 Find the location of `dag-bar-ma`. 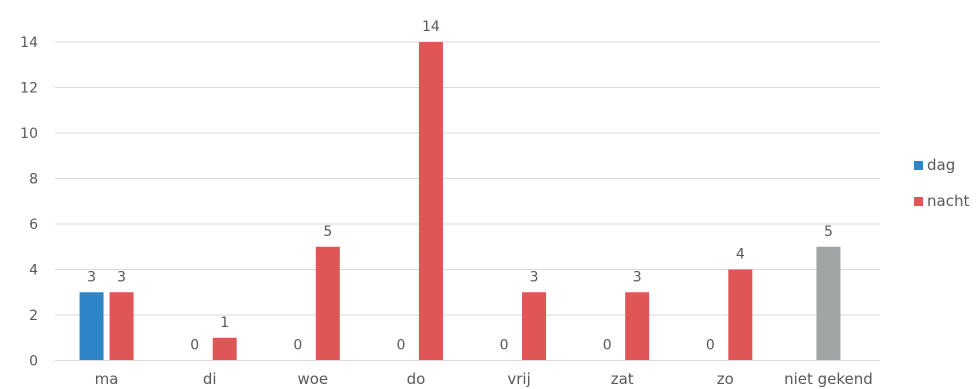

dag-bar-ma is located at coordinates (91, 326).